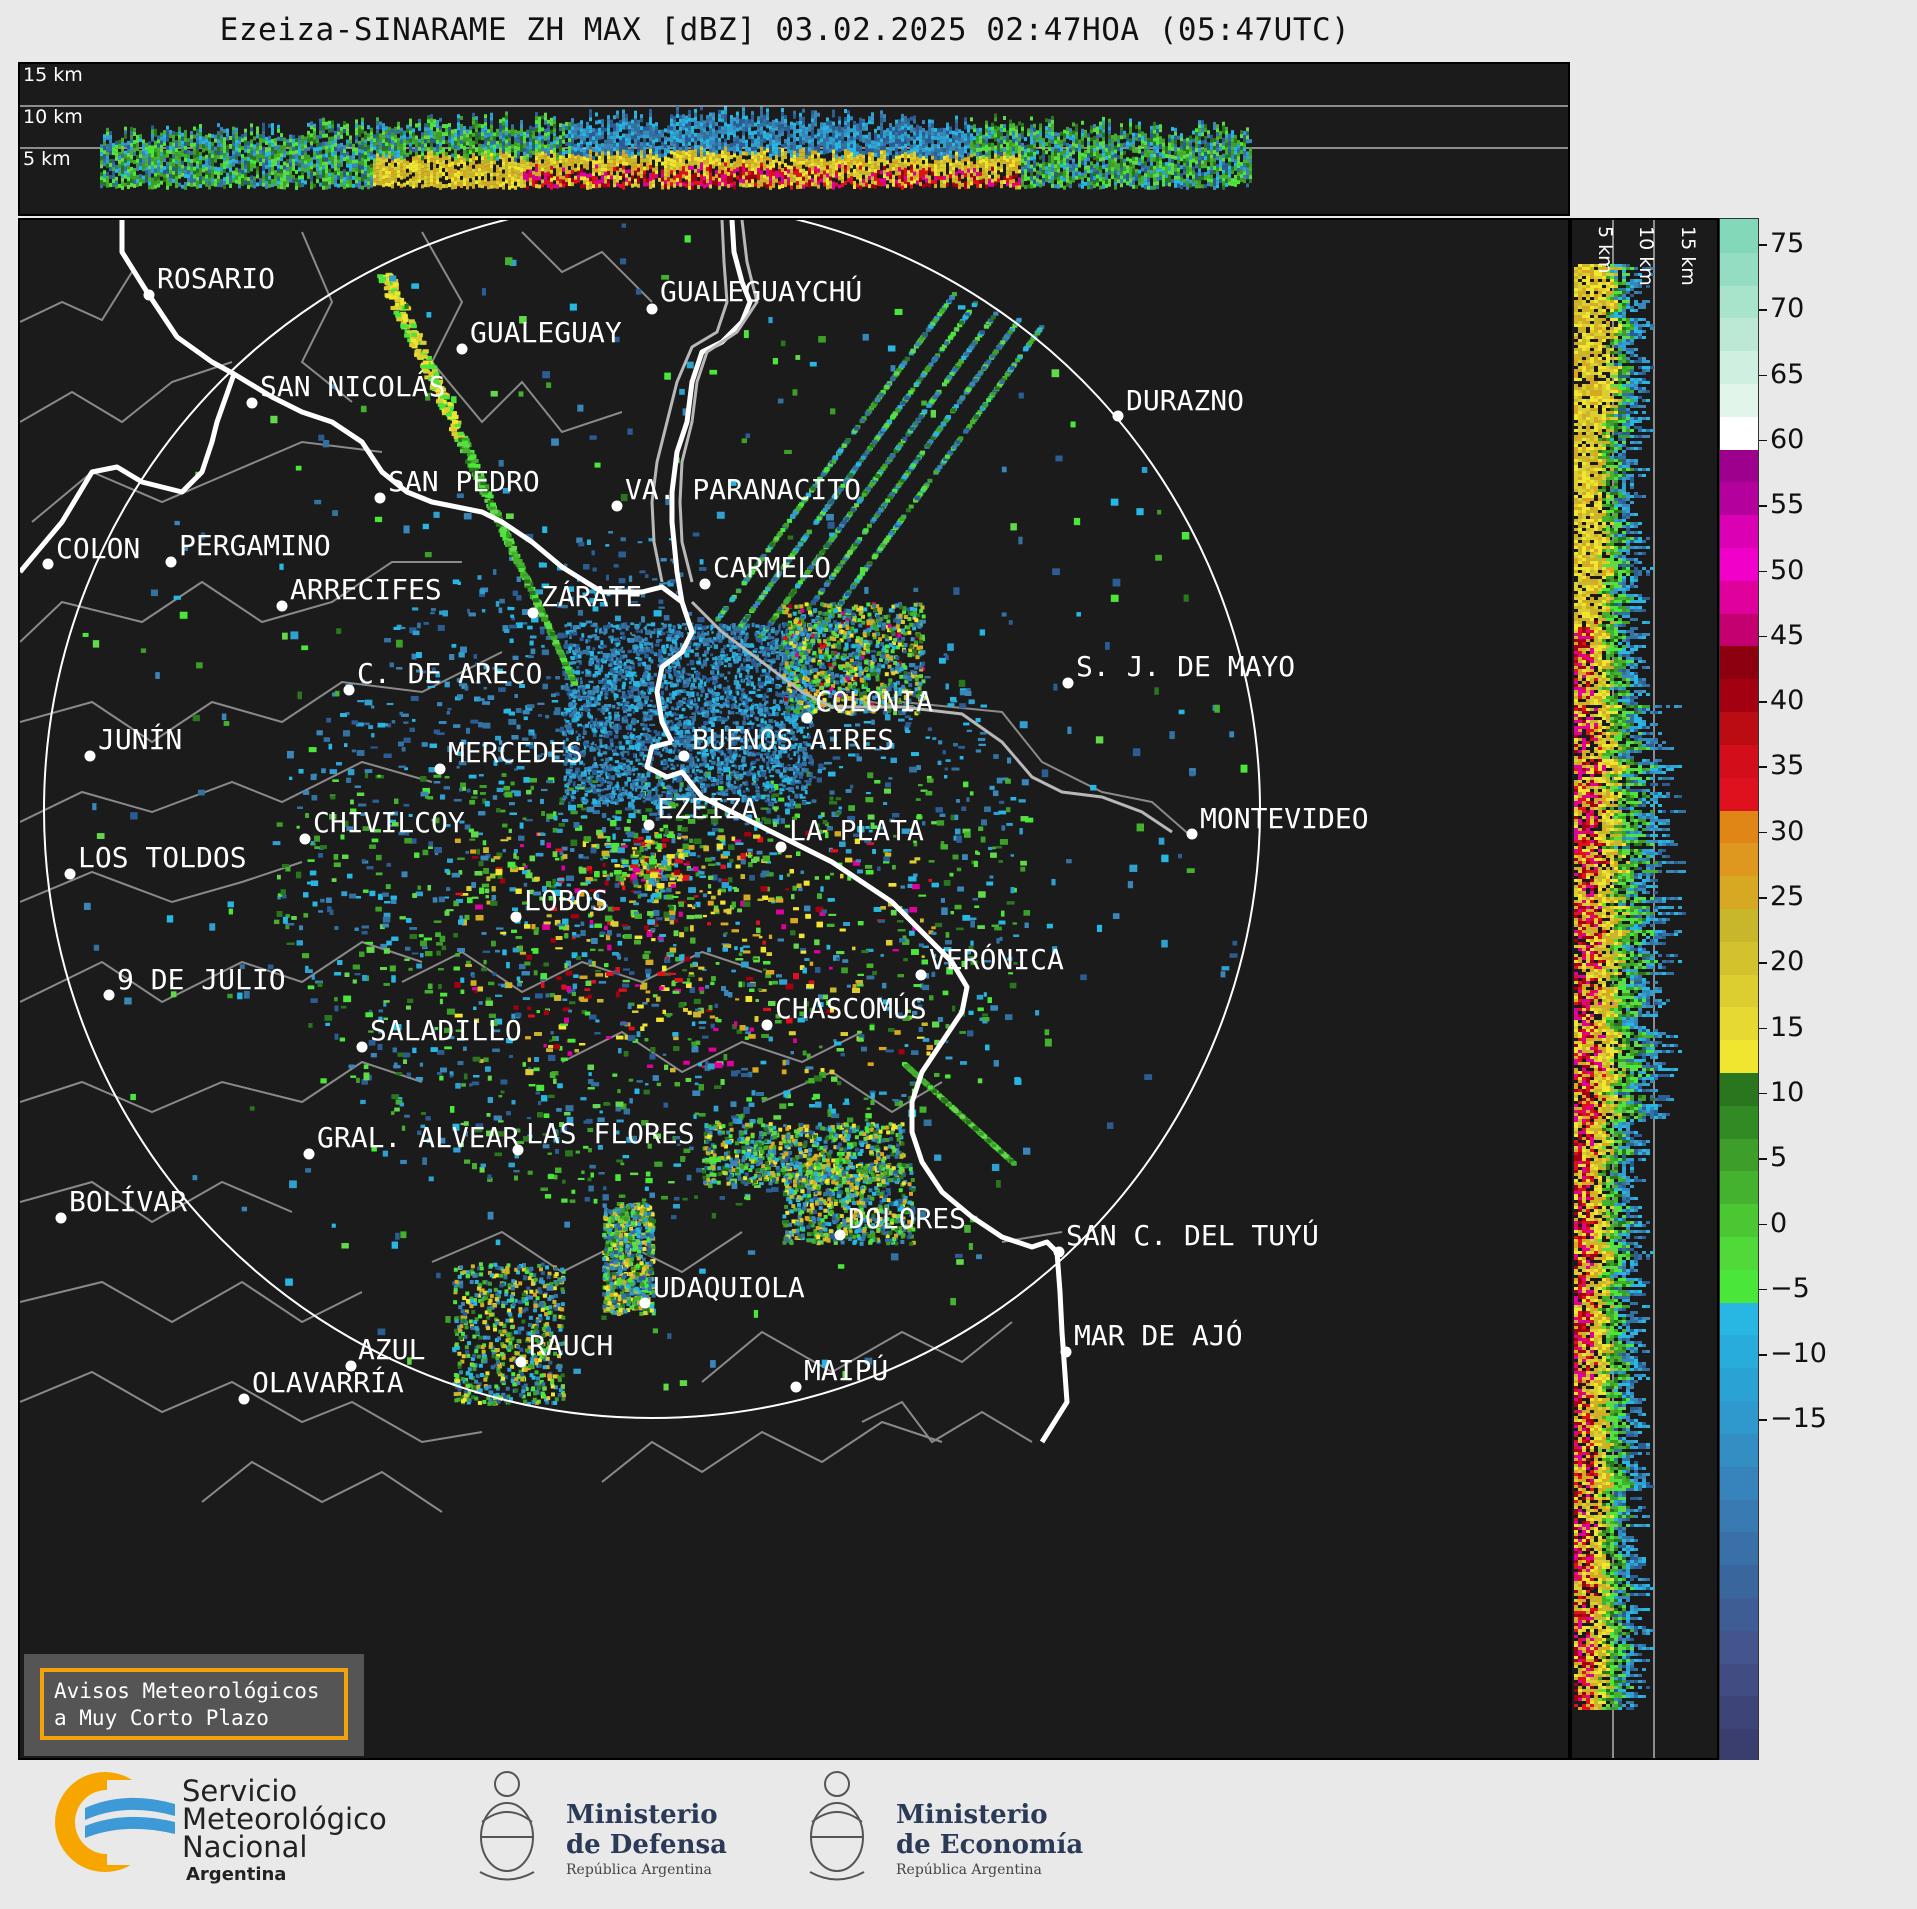  I want to click on colorbar, so click(1739, 990).